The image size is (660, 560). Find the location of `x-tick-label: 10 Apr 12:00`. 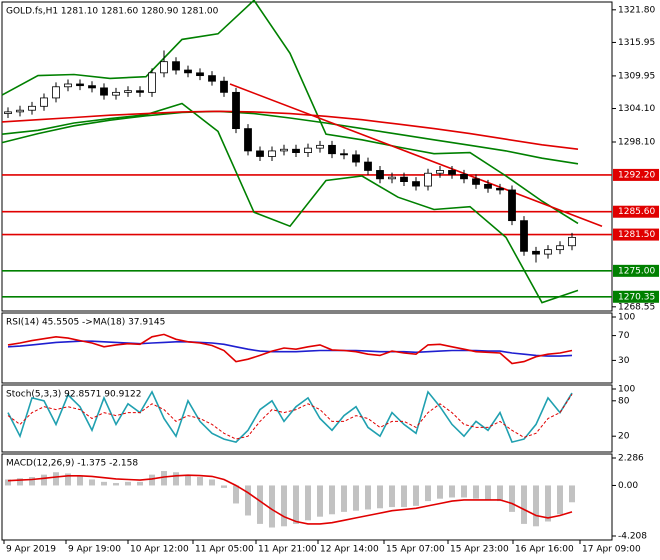

x-tick-label: 10 Apr 12:00 is located at coordinates (159, 550).